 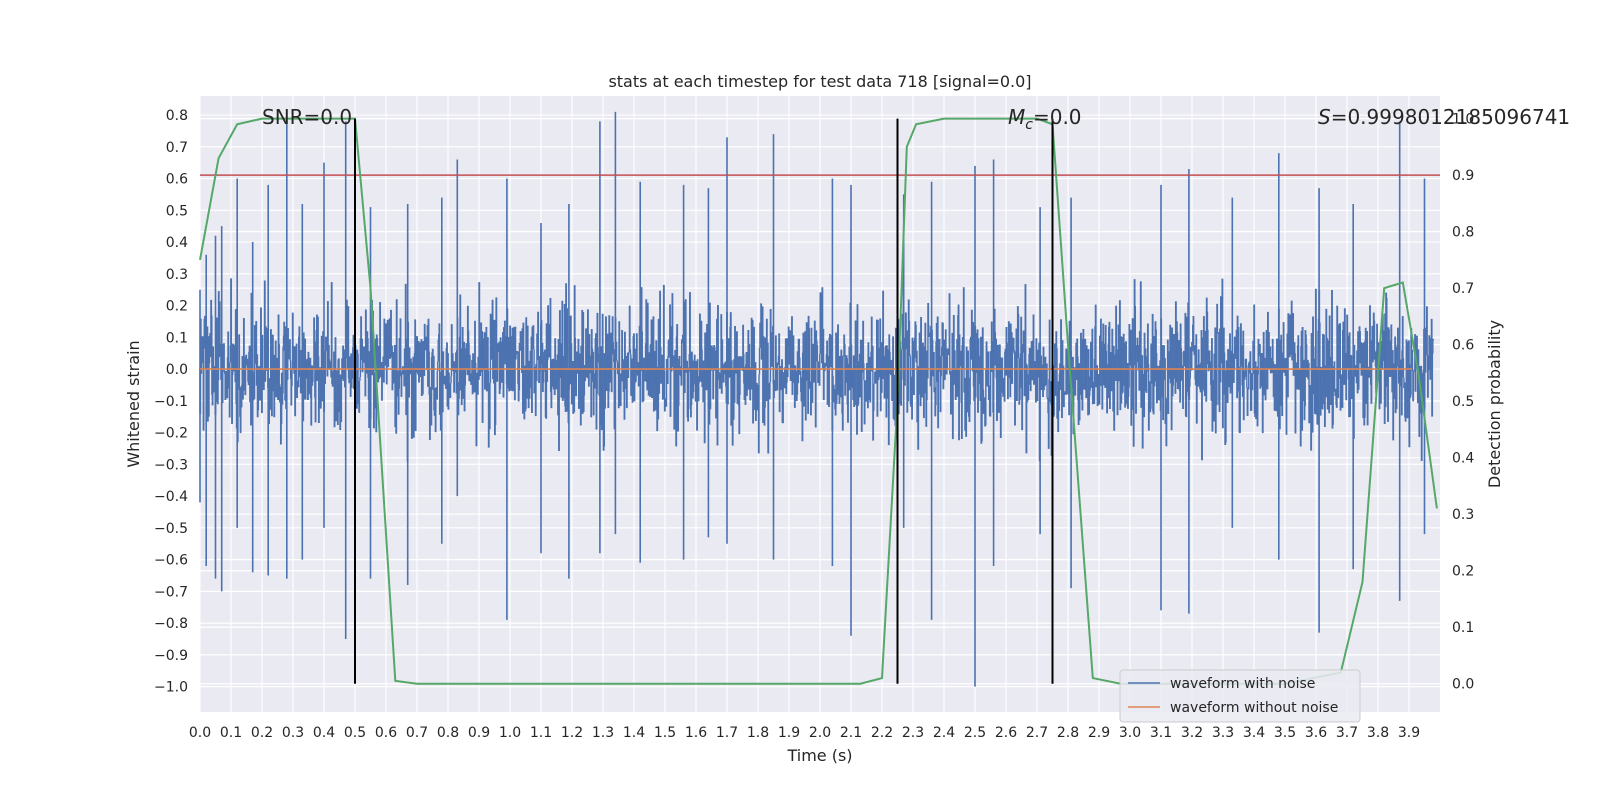 I want to click on x-tick-label: 0.3, so click(x=293, y=733).